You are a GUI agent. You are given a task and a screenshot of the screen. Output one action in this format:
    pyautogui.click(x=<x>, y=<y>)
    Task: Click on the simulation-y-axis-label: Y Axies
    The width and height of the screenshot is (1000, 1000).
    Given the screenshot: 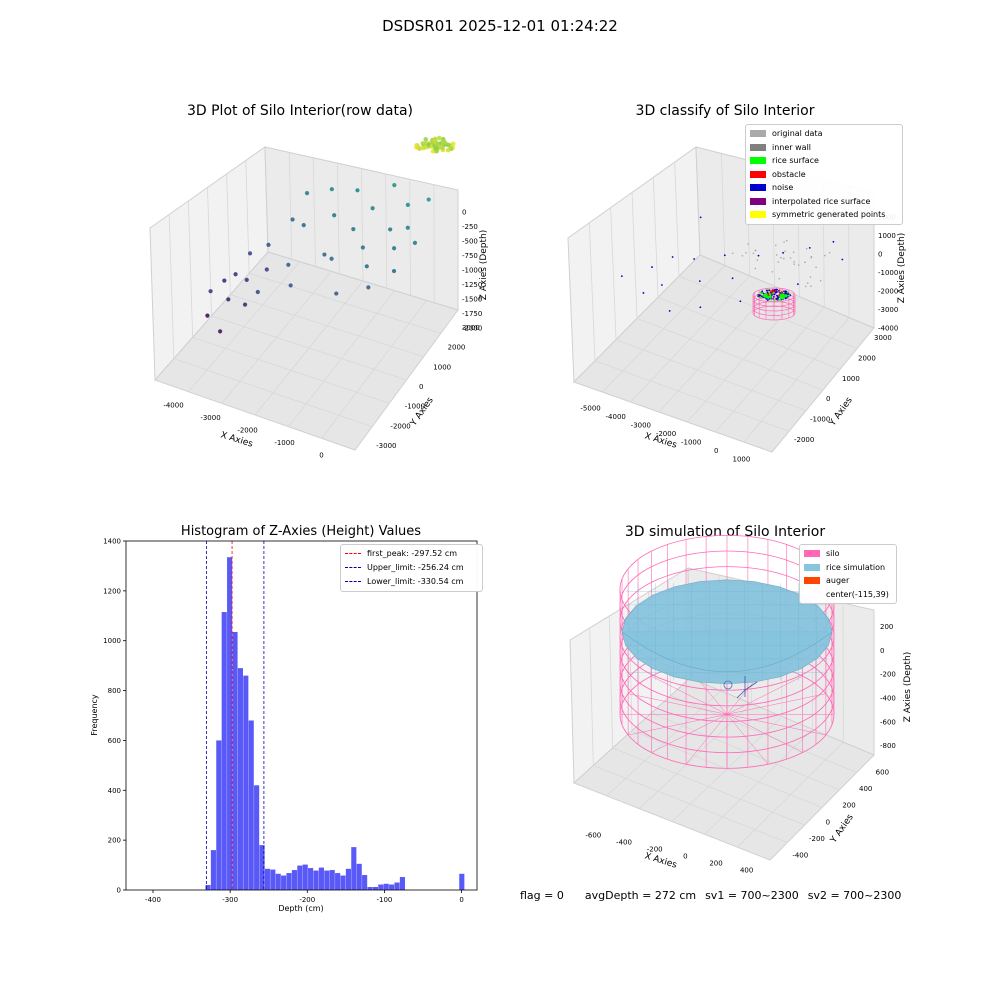 What is the action you would take?
    pyautogui.click(x=842, y=828)
    